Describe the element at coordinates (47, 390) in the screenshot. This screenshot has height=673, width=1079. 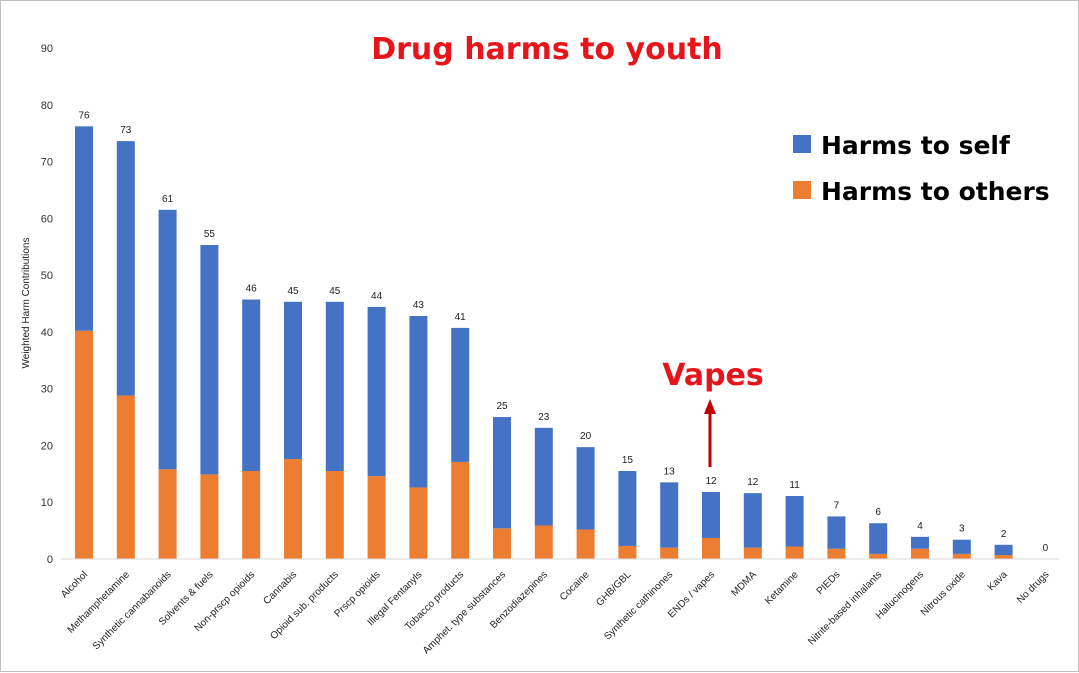
I see `y-tick-label: 30` at that location.